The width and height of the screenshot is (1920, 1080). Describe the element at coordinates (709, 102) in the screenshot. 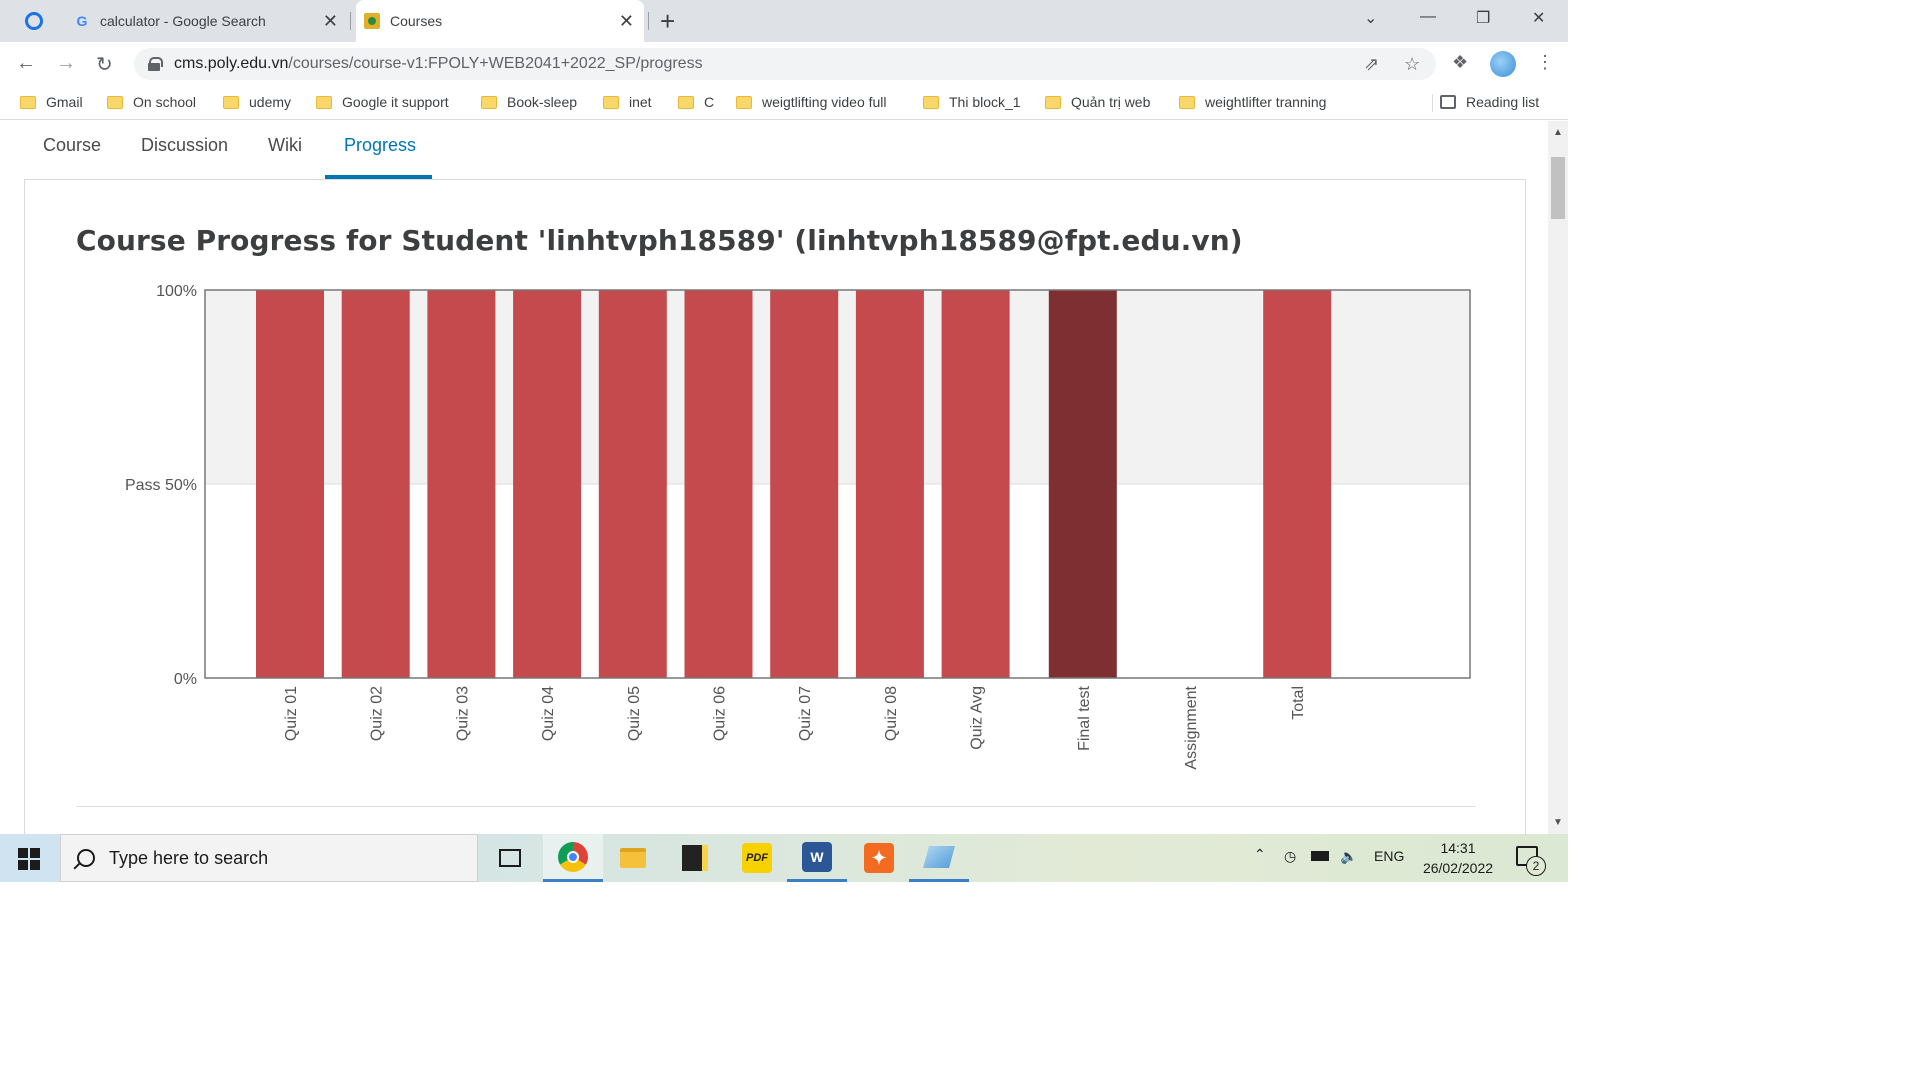

I see `bookmark-label: C` at that location.